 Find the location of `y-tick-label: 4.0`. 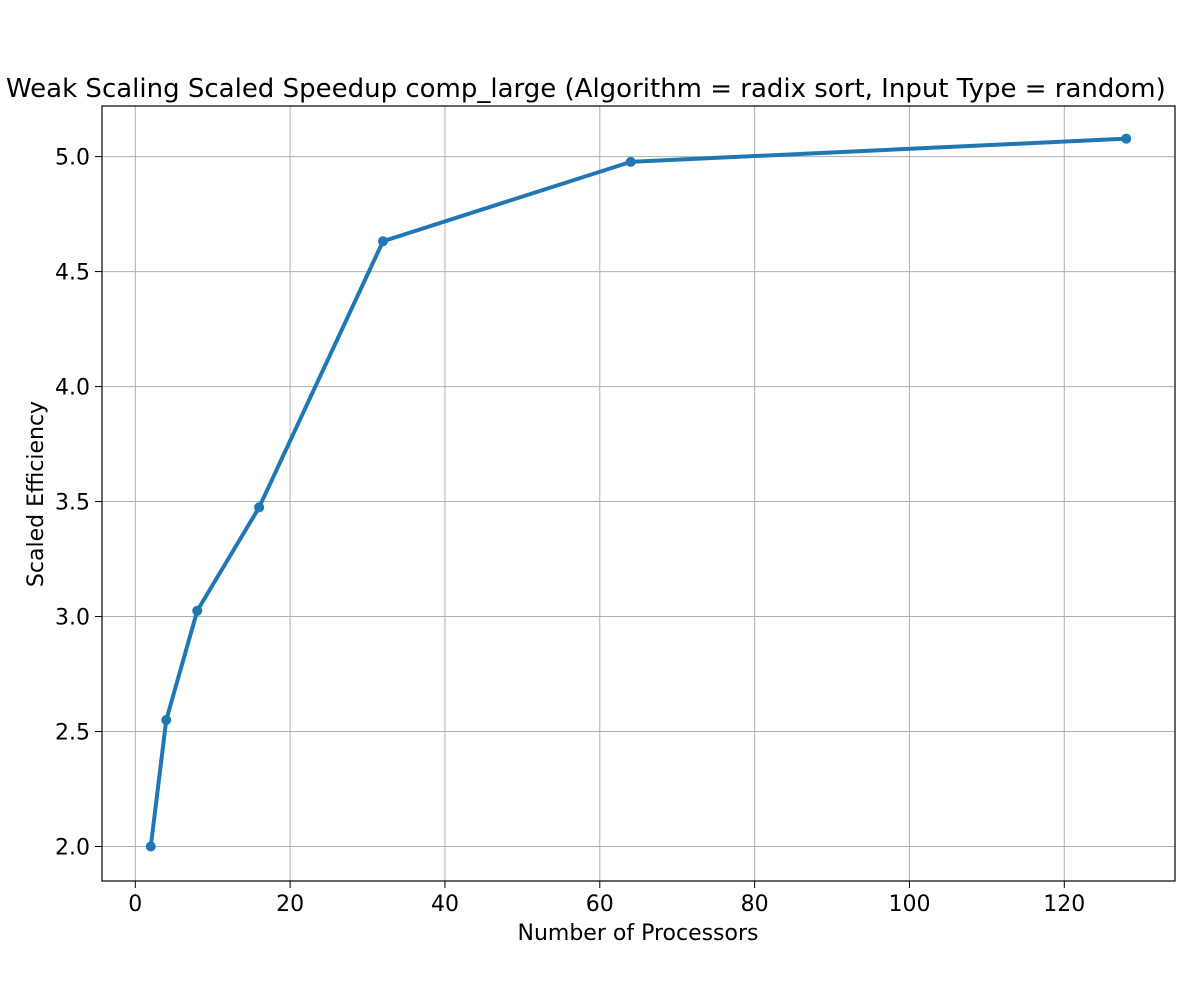

y-tick-label: 4.0 is located at coordinates (72, 388).